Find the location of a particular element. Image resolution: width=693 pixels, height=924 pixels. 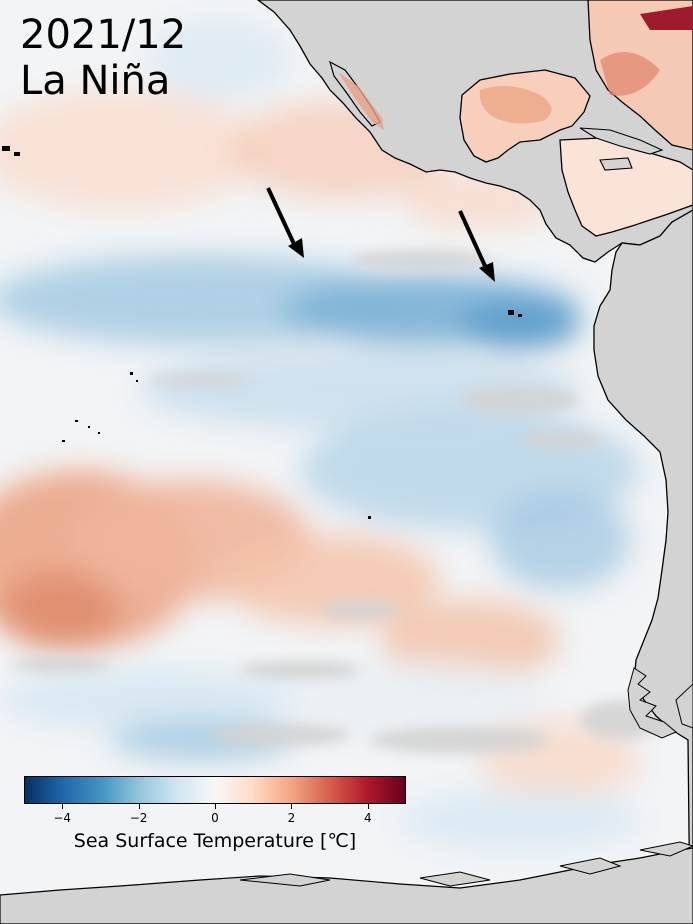

colorbar-label: Sea Surface Temperature [℃] is located at coordinates (215, 841).